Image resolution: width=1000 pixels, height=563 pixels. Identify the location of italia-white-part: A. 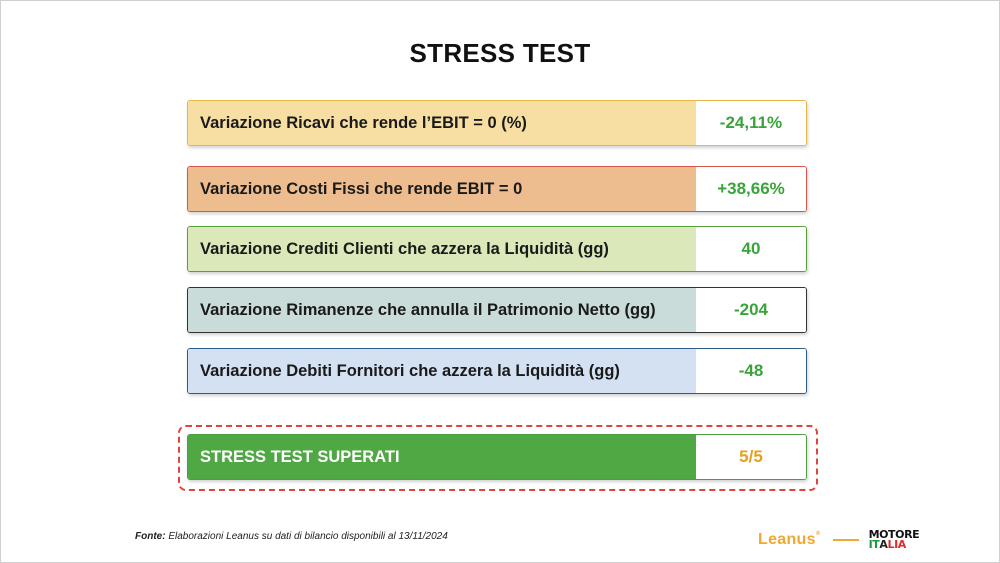
(883, 544).